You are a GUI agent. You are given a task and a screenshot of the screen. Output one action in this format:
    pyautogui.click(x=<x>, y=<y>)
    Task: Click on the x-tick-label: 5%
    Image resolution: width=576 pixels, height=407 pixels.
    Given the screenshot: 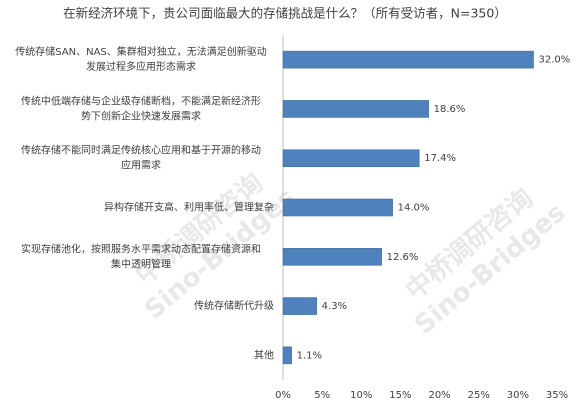 What is the action you would take?
    pyautogui.click(x=322, y=395)
    